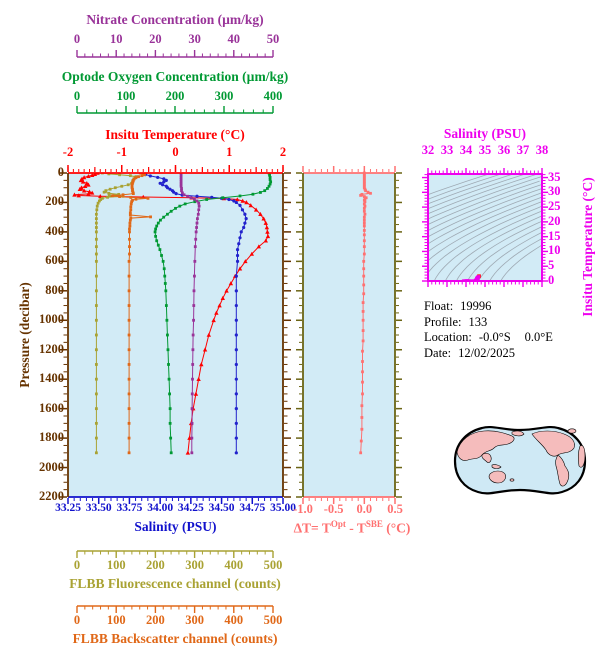 The width and height of the screenshot is (609, 663). I want to click on tick-label: 34.75, so click(252, 508).